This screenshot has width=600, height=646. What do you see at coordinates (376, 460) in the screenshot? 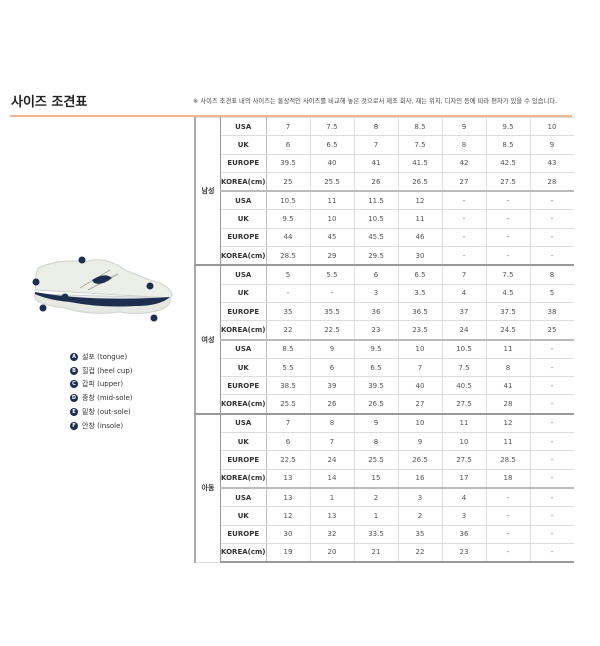
I see `size-cell: 25.5` at bounding box center [376, 460].